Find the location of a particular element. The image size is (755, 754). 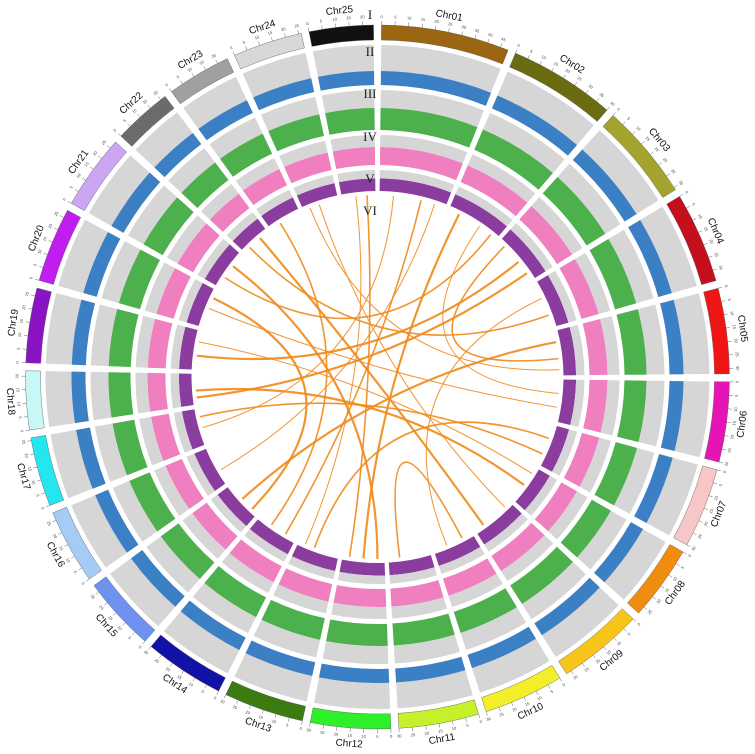

tick-label: 40 is located at coordinates (612, 103).